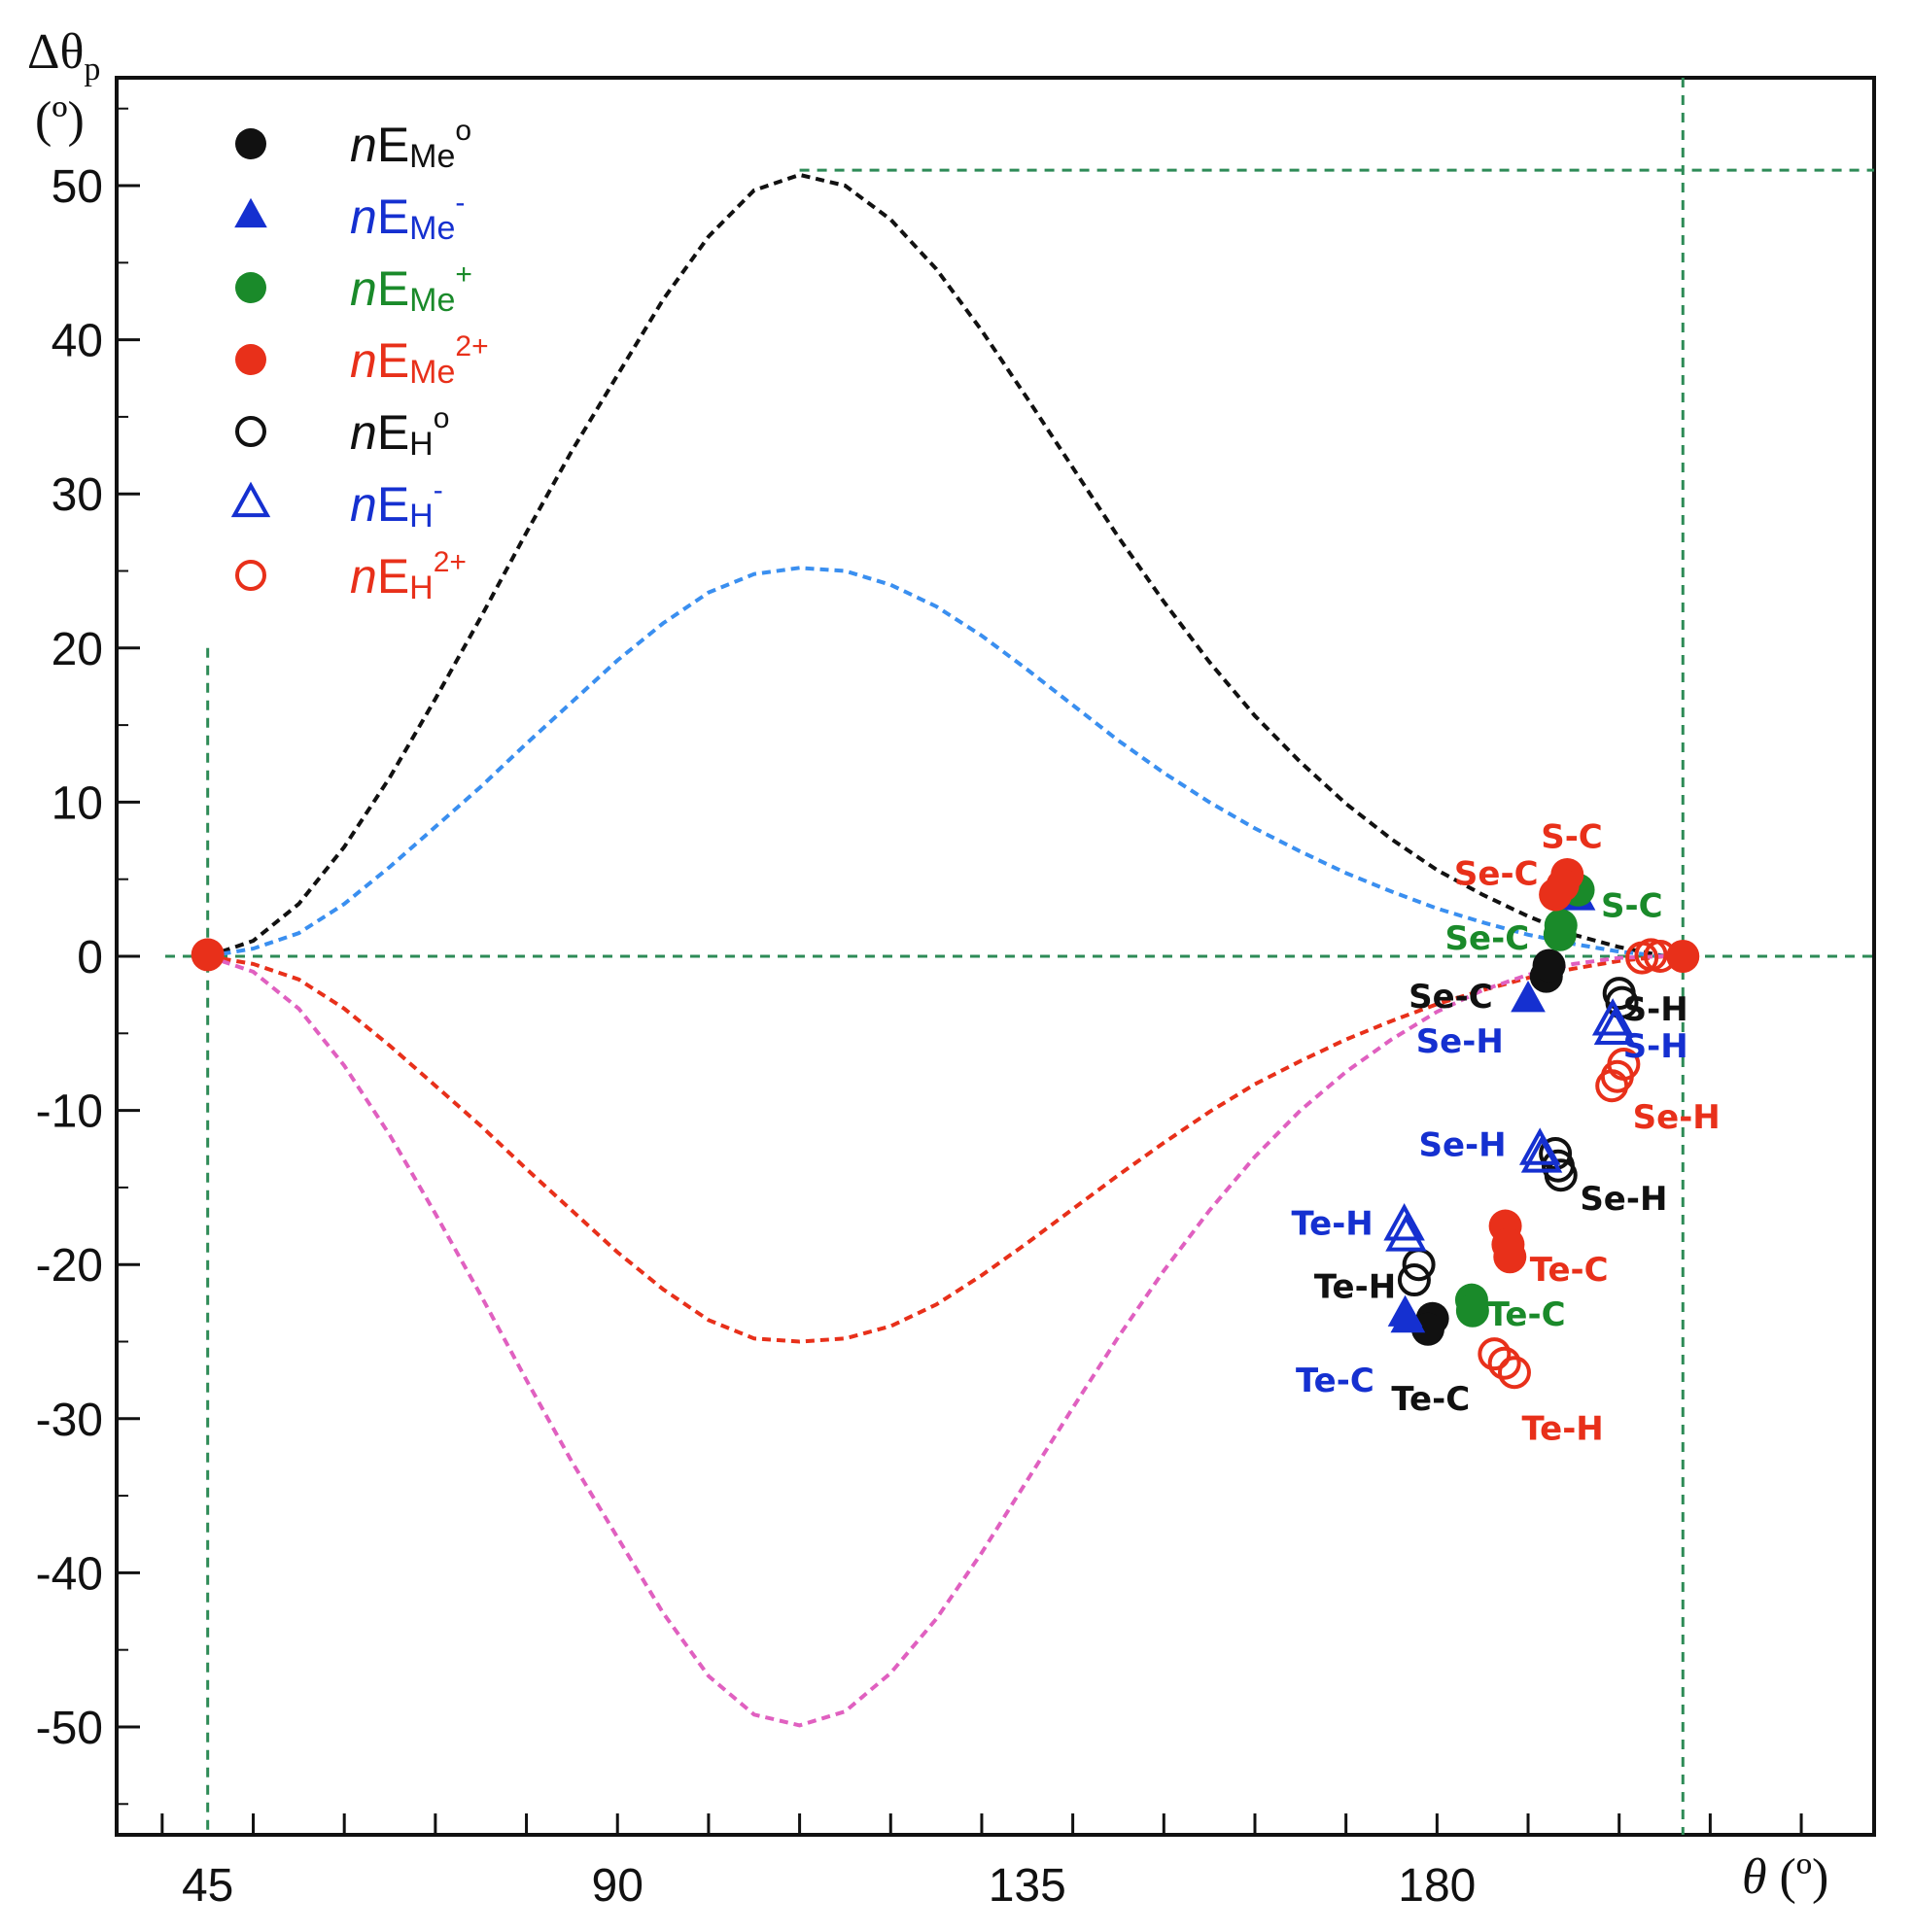  I want to click on x-tick-label: 45, so click(207, 1886).